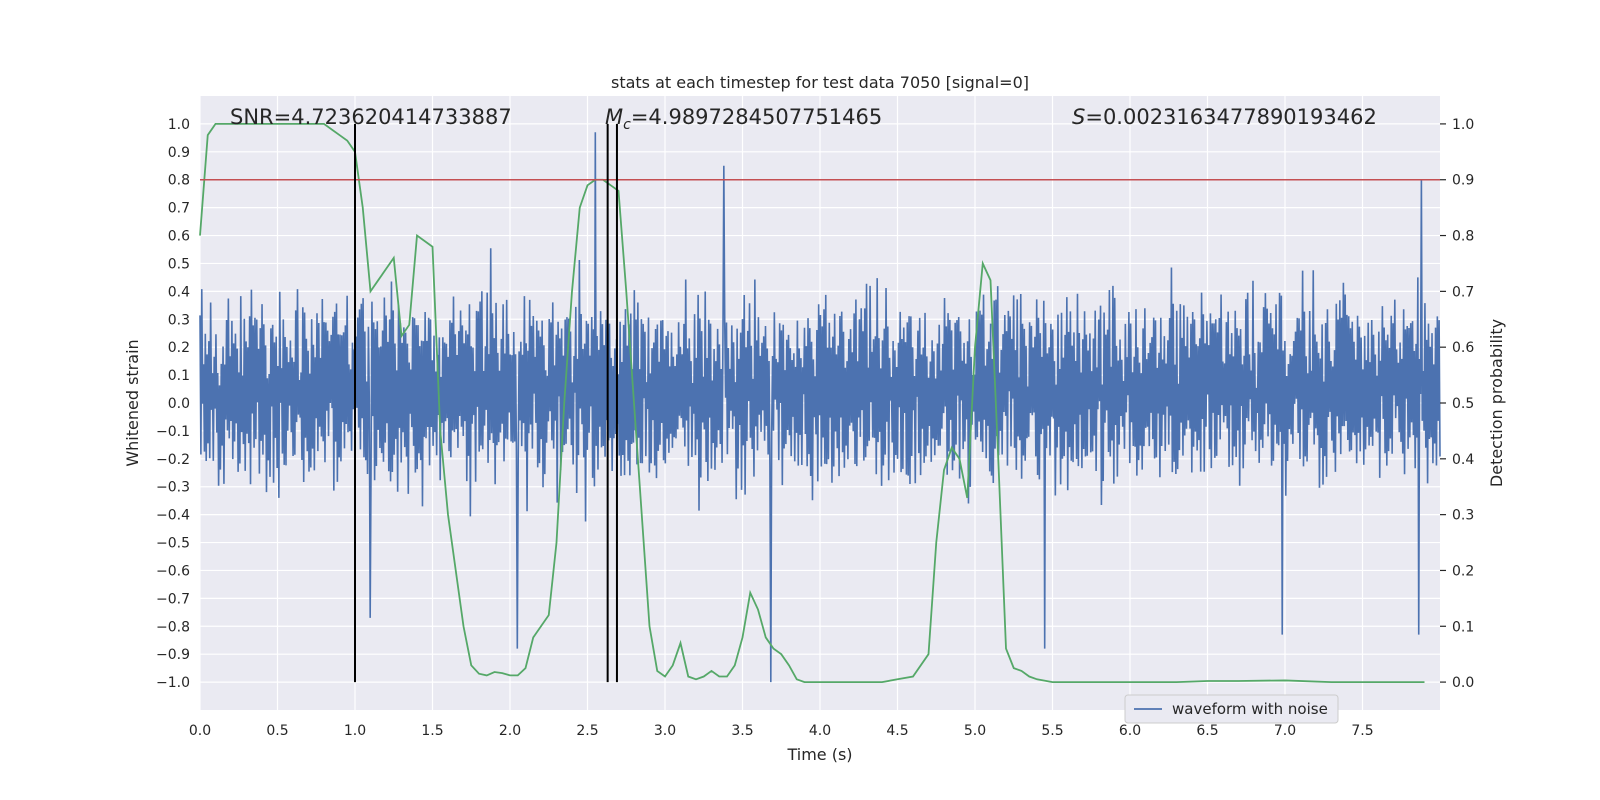 Image resolution: width=1600 pixels, height=800 pixels. I want to click on vertical-markers, so click(486, 403).